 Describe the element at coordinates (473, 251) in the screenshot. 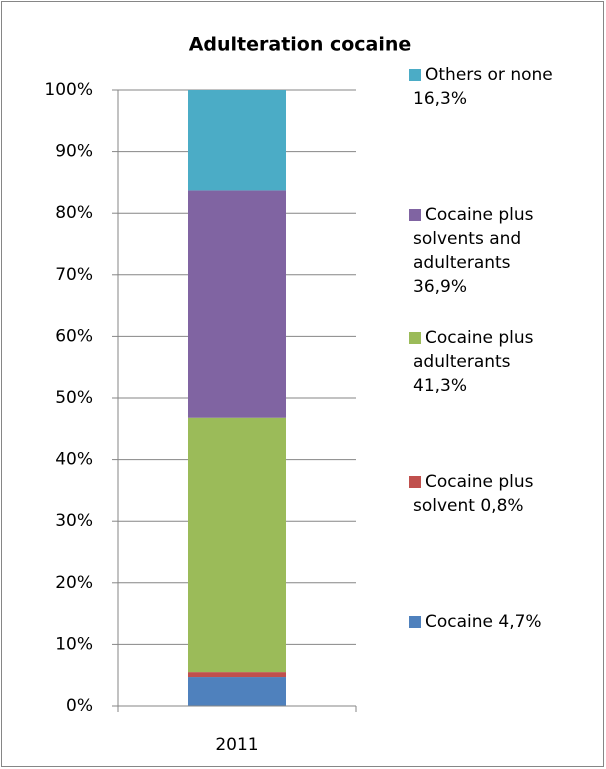

I see `legend-label: Cocaine plus solvents and adulterants 36,9%` at that location.